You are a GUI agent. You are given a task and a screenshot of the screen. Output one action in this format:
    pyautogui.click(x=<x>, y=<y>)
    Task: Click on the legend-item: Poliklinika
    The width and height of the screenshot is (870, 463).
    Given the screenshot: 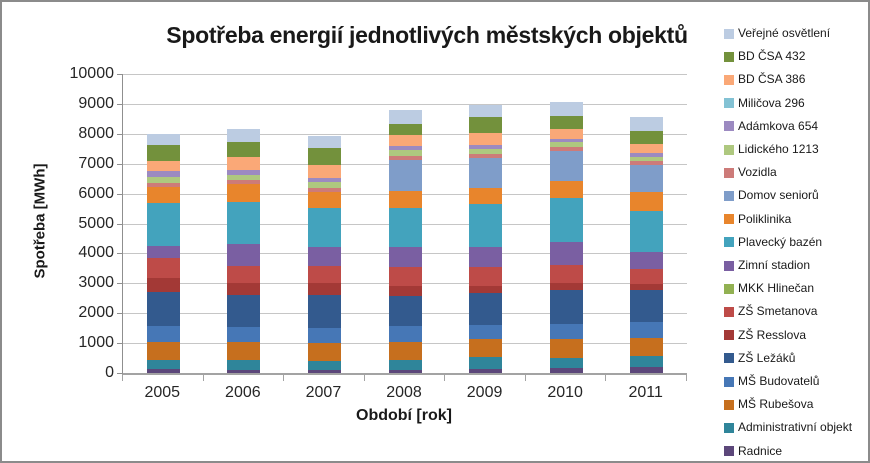 What is the action you would take?
    pyautogui.click(x=757, y=219)
    